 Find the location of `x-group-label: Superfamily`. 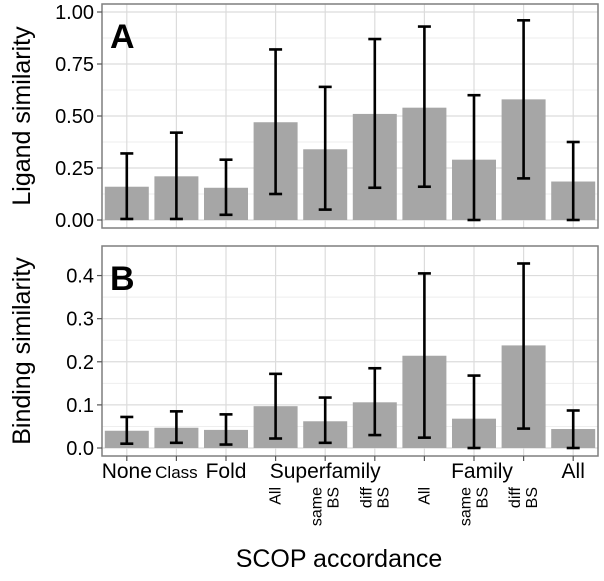

x-group-label: Superfamily is located at coordinates (325, 471).